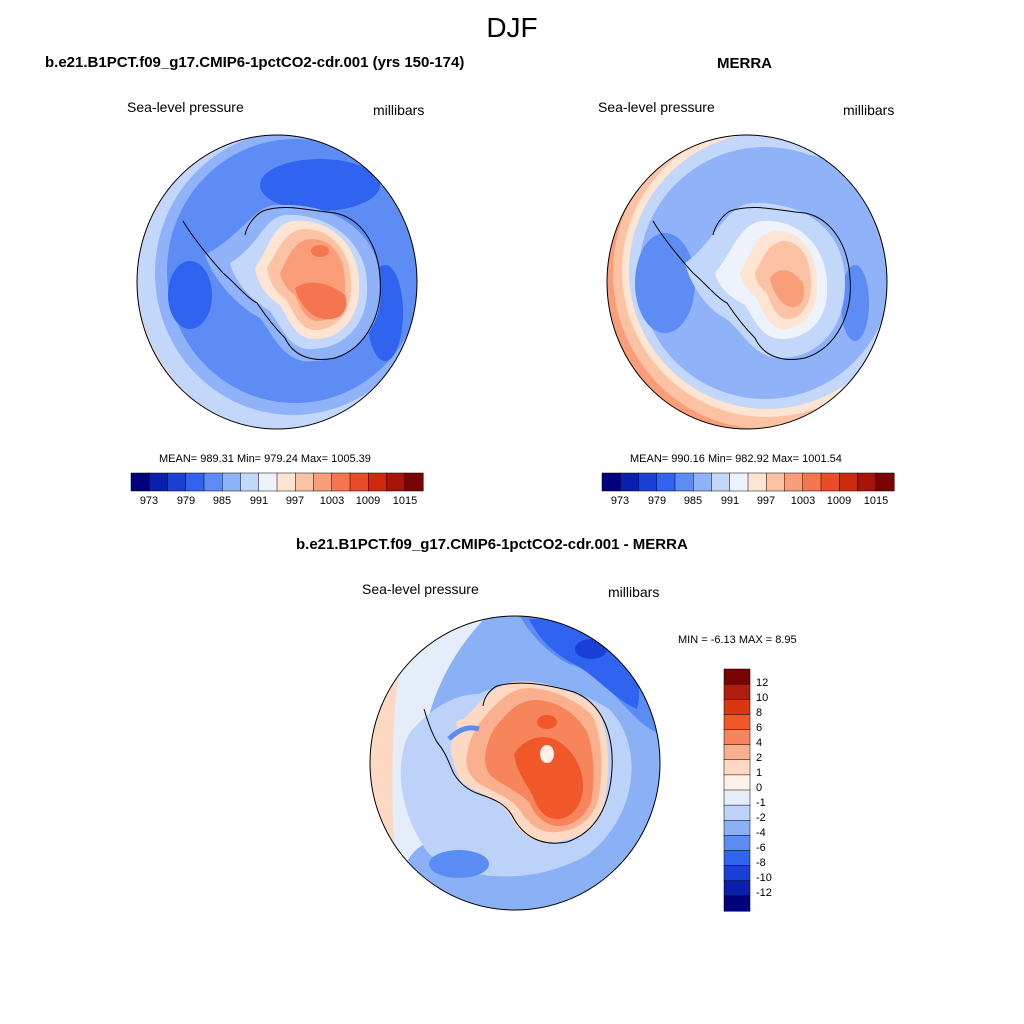  Describe the element at coordinates (656, 107) in the screenshot. I see `panel2-variable-label: Sea-level pressure` at that location.